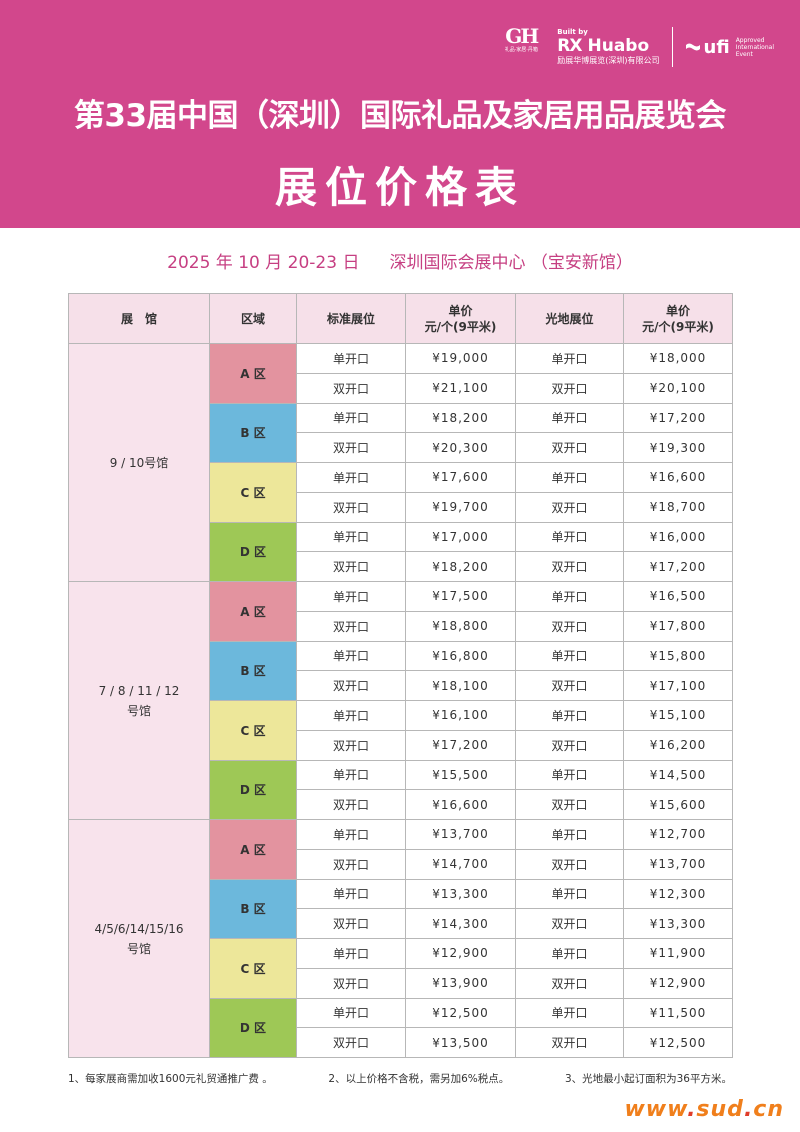 Image resolution: width=800 pixels, height=1132 pixels. I want to click on rx-built-by: Built by, so click(572, 32).